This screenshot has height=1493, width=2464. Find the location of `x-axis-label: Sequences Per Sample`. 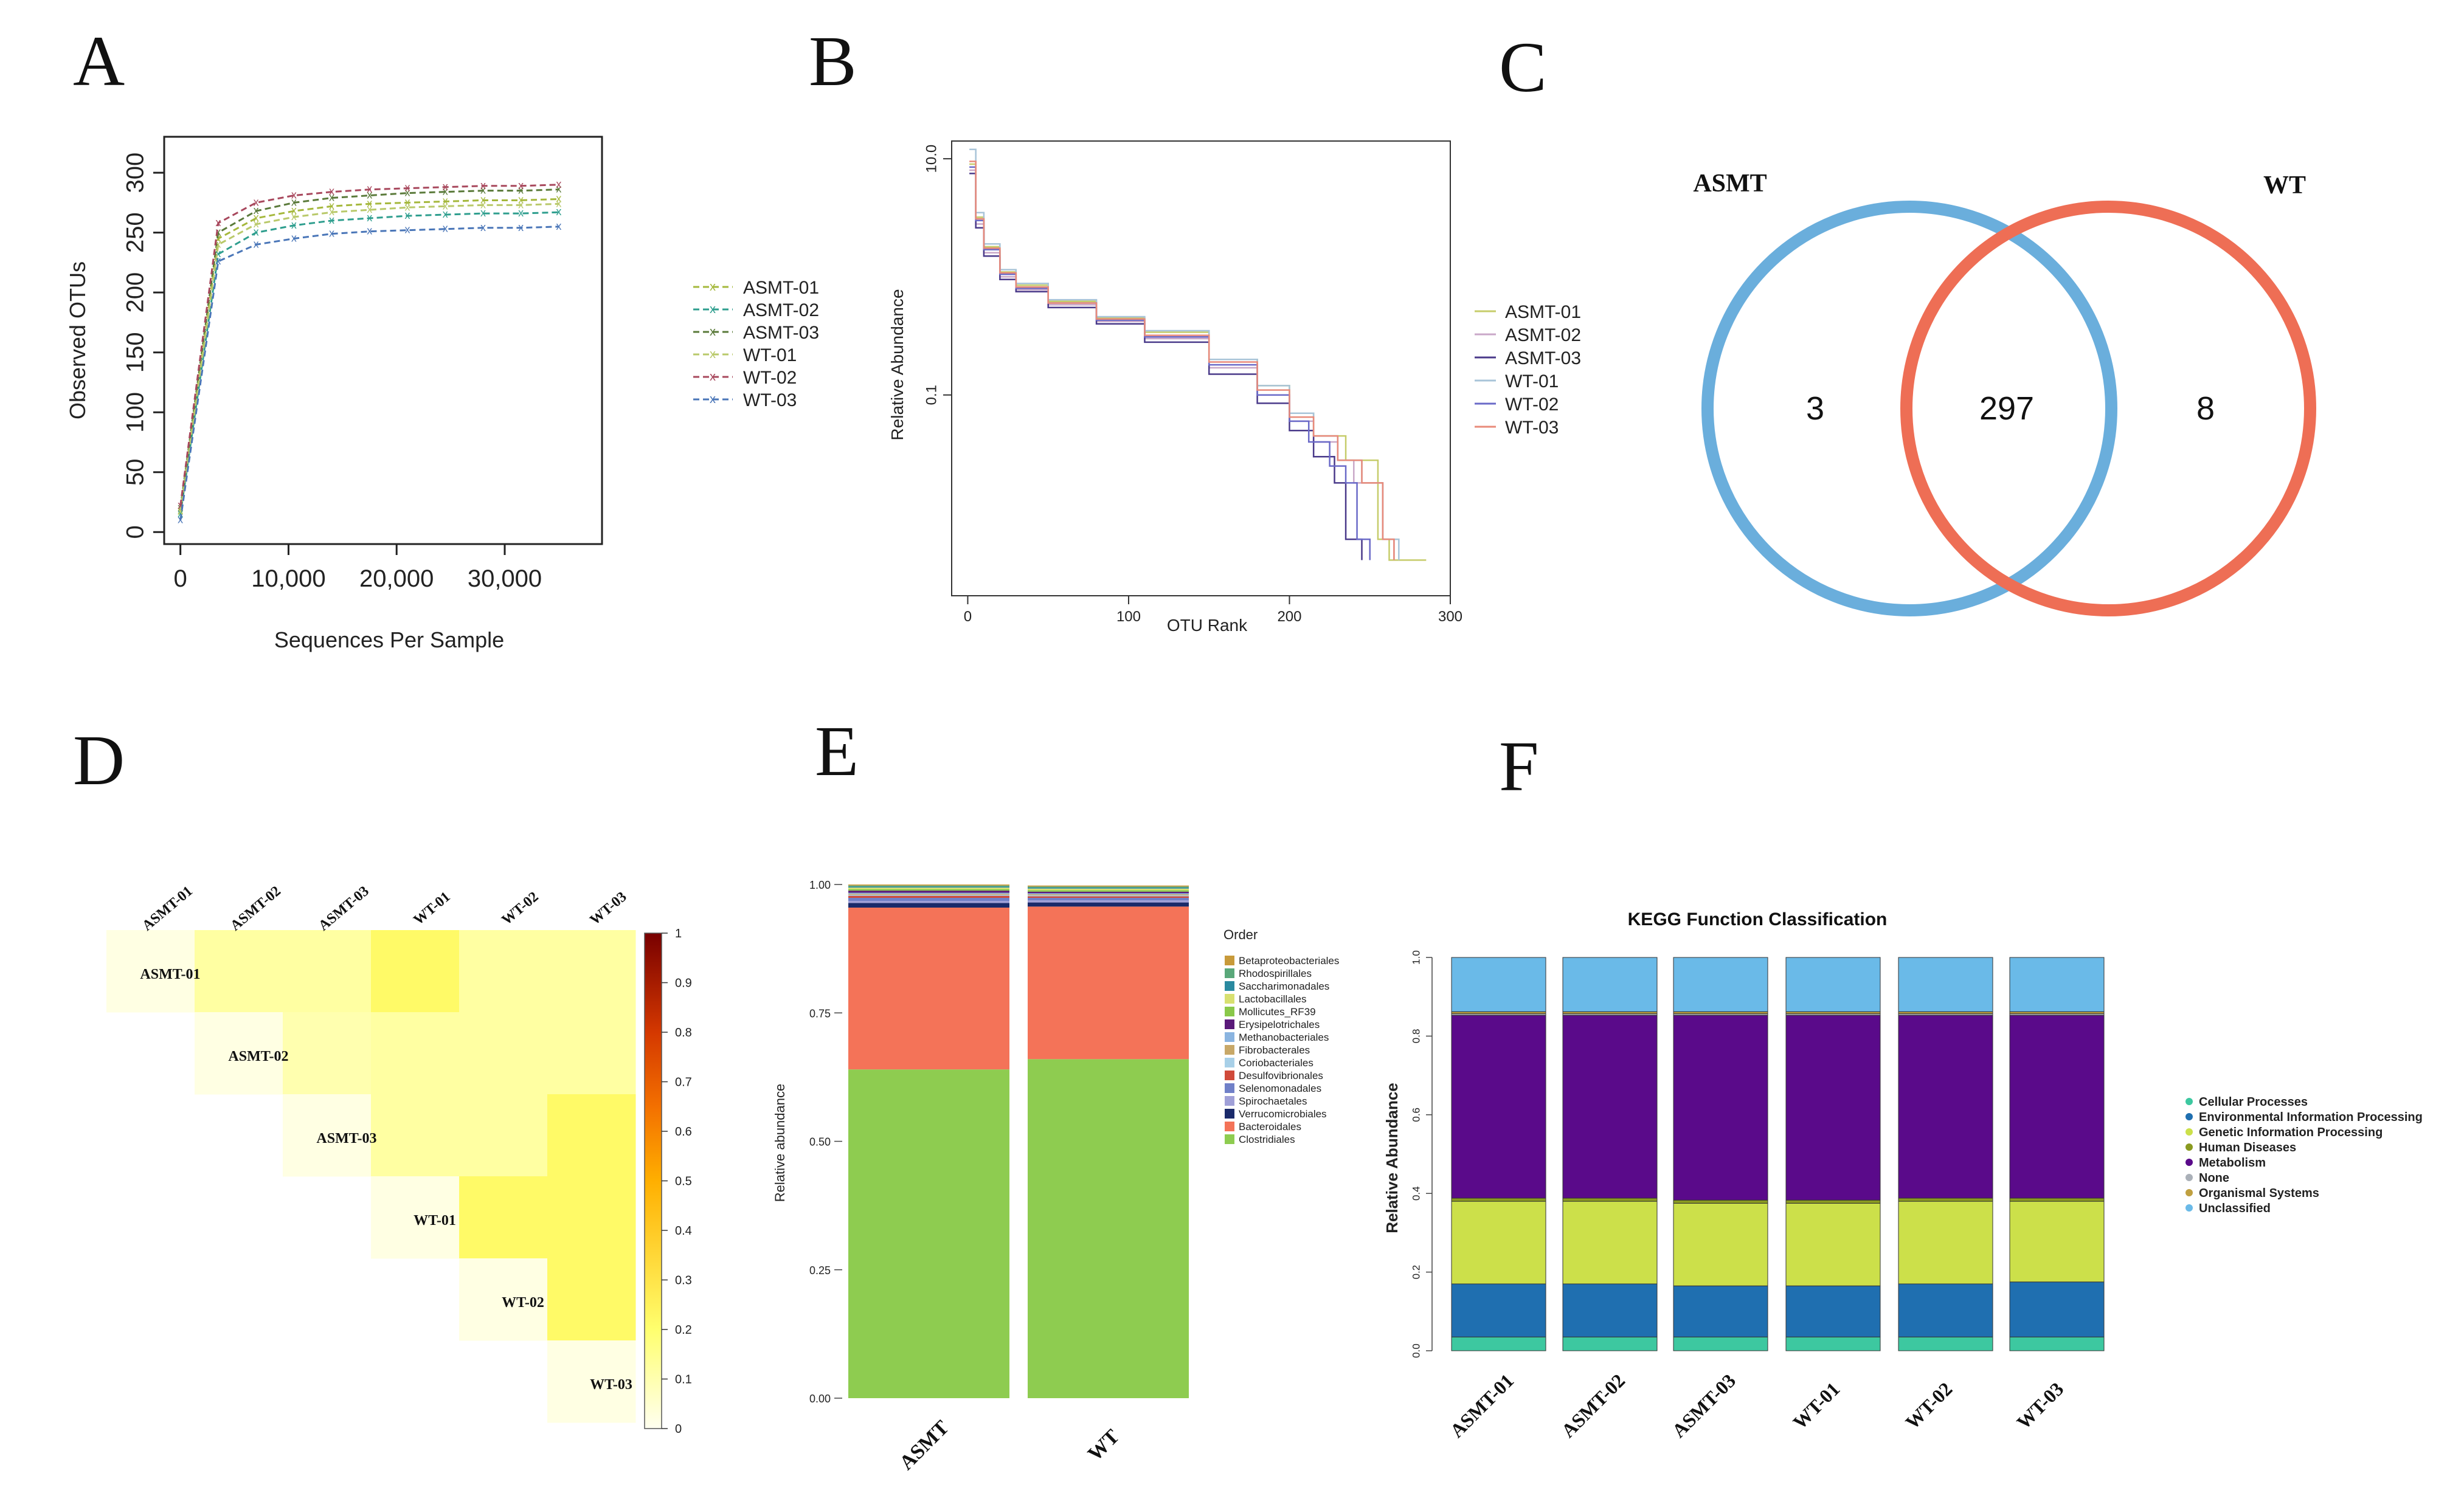

x-axis-label: Sequences Per Sample is located at coordinates (389, 639).